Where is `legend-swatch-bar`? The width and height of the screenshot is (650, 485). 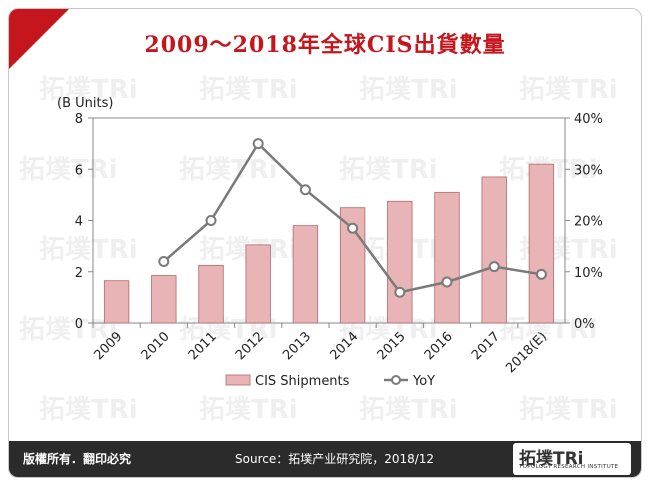
legend-swatch-bar is located at coordinates (238, 380).